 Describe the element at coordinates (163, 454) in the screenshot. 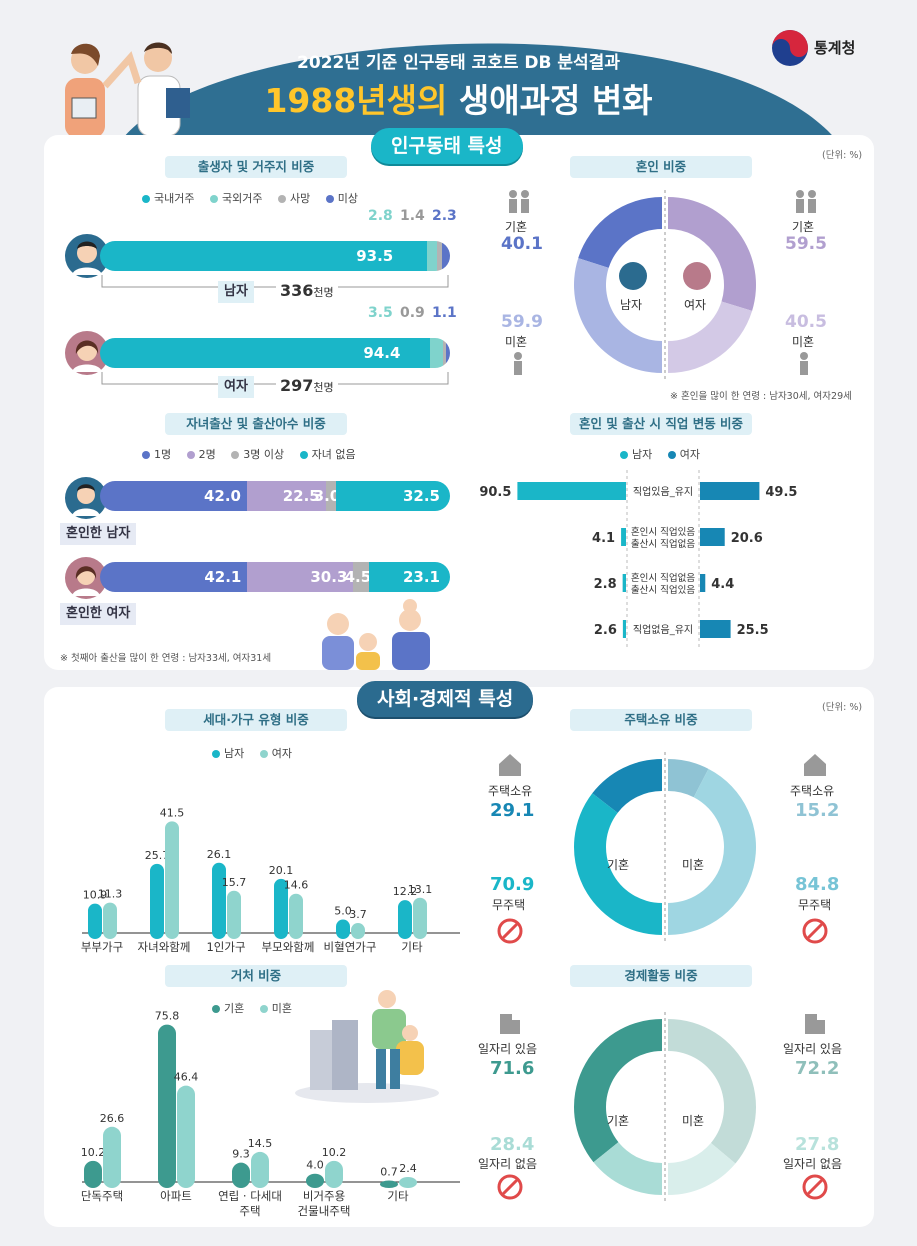

I see `legend-one: 1명` at that location.